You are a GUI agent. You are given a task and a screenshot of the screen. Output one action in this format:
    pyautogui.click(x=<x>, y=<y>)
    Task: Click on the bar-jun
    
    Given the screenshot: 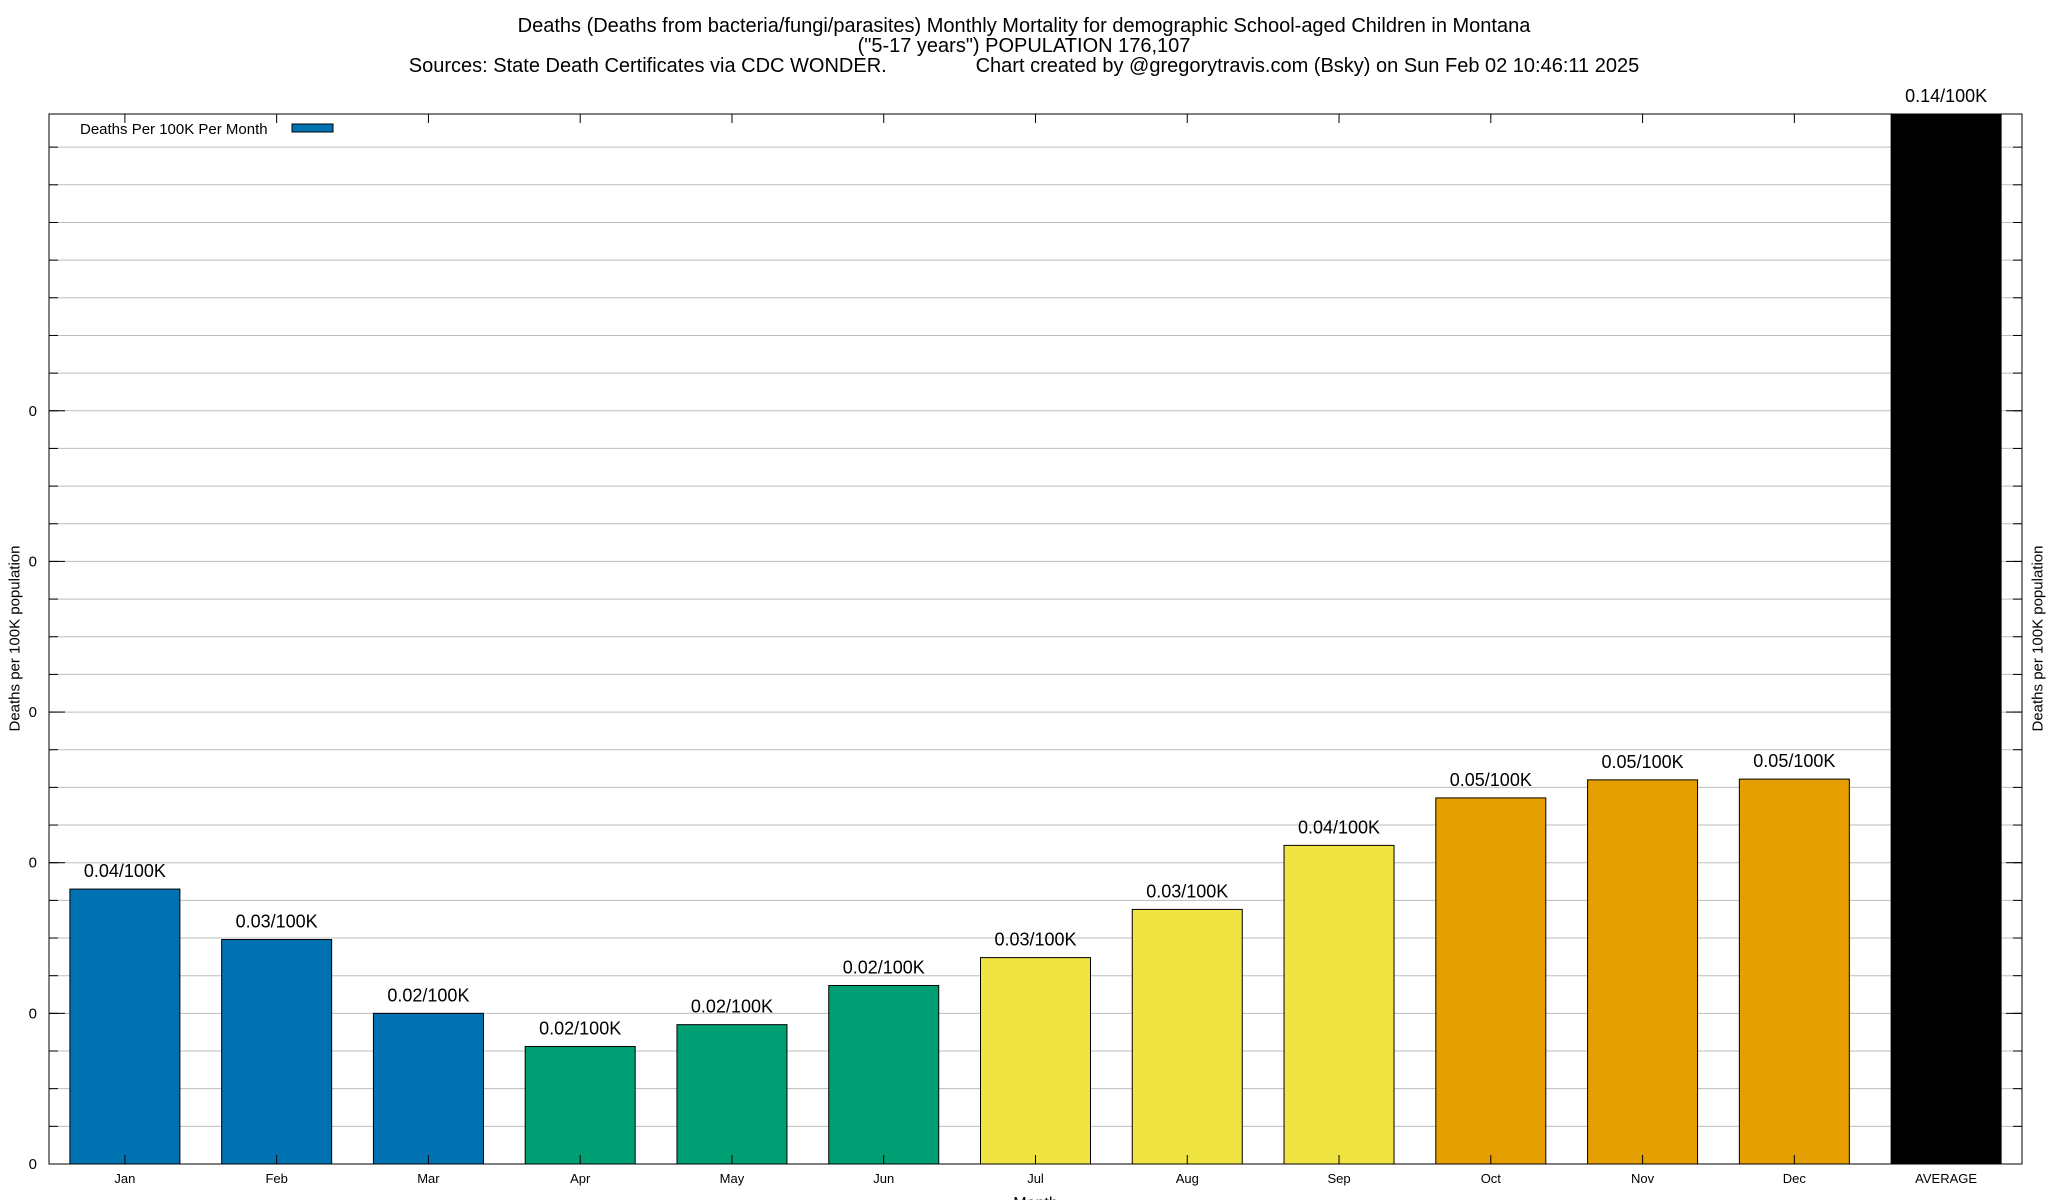 What is the action you would take?
    pyautogui.click(x=884, y=1074)
    